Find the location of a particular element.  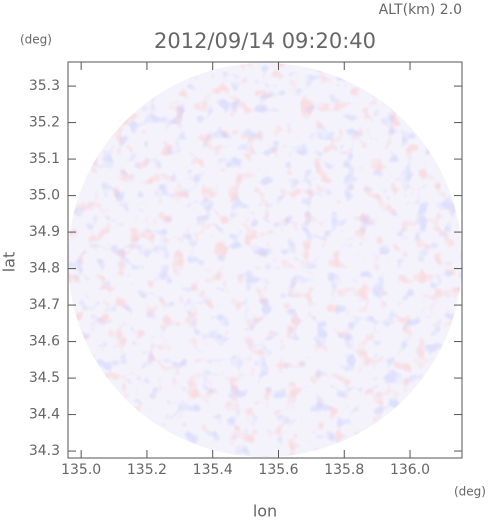

y-tick-label: 35.2 is located at coordinates (44, 123).